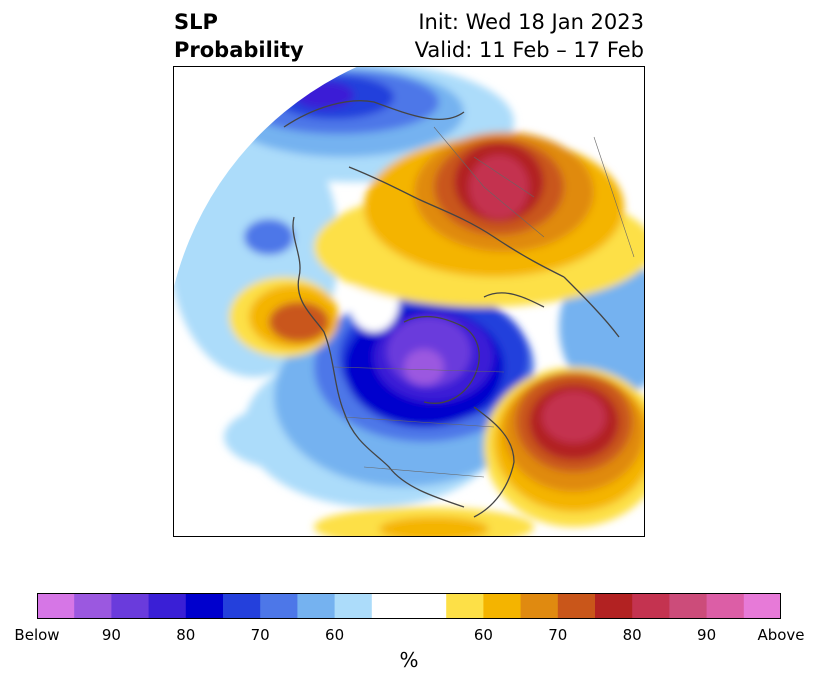  I want to click on init-date: Init: Wed 18 Jan 2023, so click(531, 22).